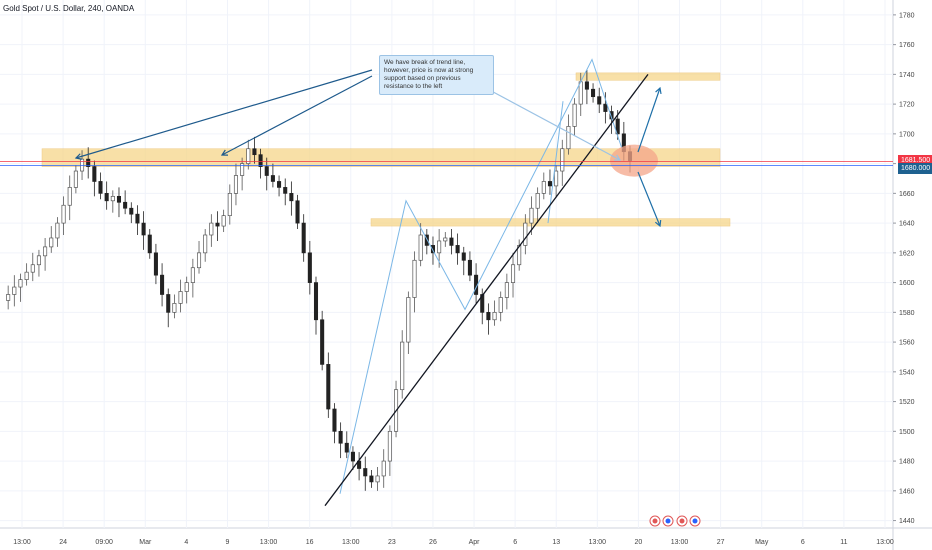 The image size is (932, 550). I want to click on x-tick-label: 23, so click(392, 542).